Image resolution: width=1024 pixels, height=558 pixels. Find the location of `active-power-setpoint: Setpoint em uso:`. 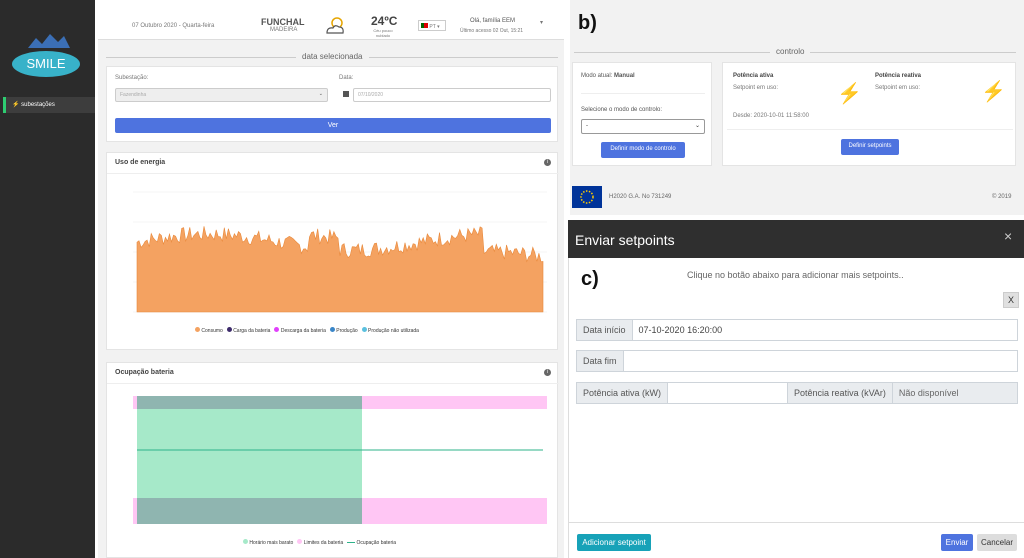

active-power-setpoint: Setpoint em uso: is located at coordinates (756, 88).